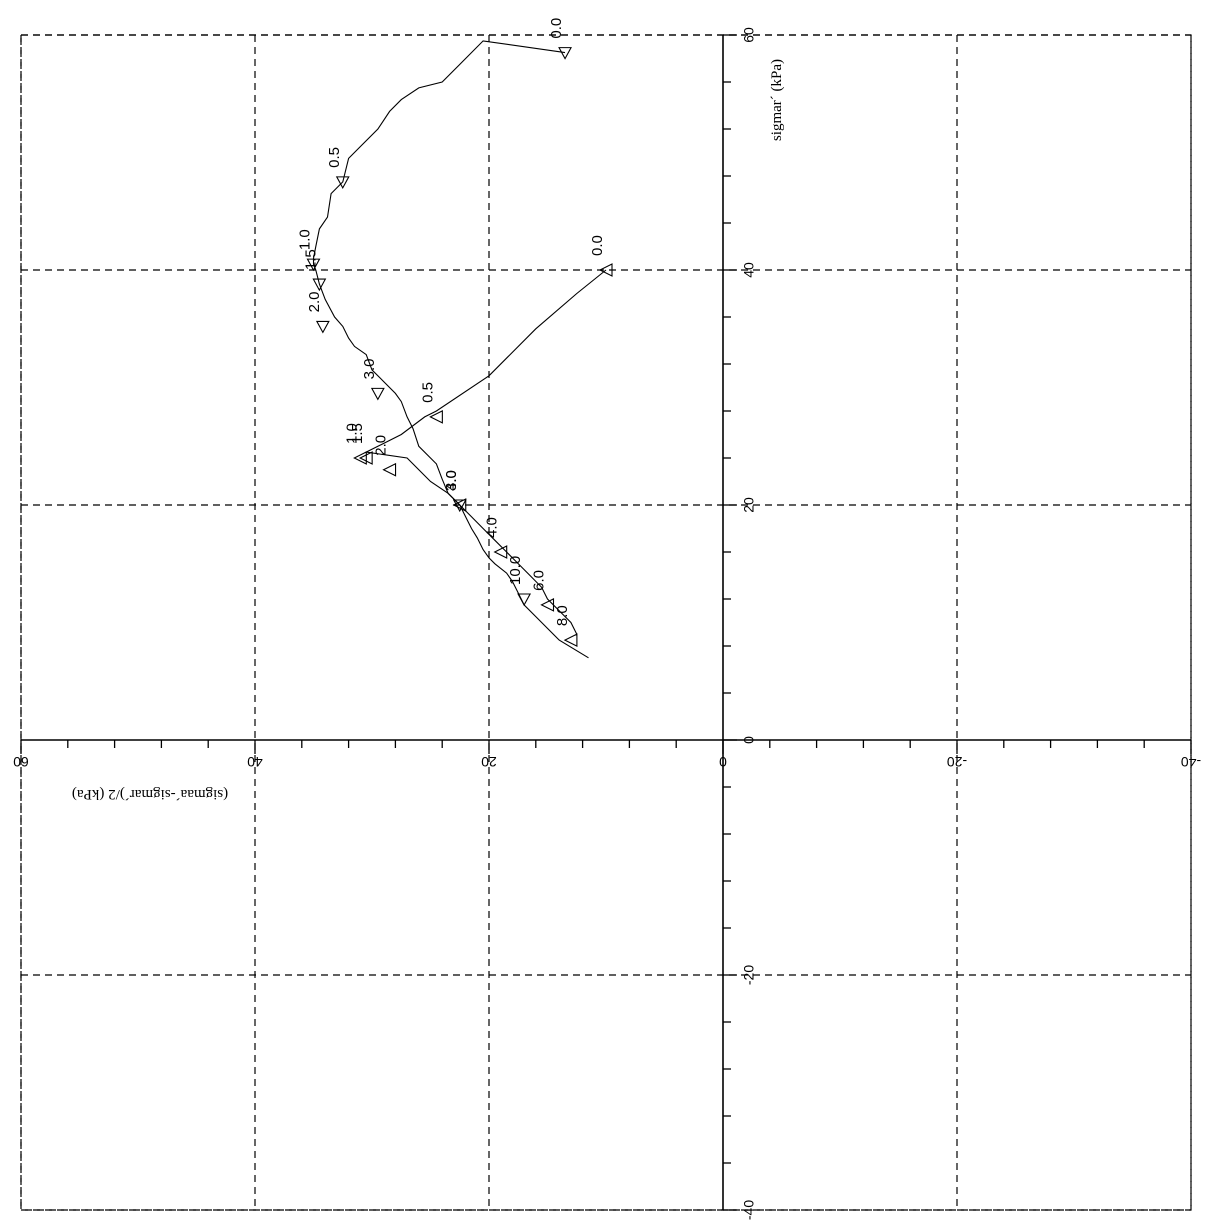 The height and width of the screenshot is (1226, 1219). I want to click on y-tick-label: 20, so click(489, 762).